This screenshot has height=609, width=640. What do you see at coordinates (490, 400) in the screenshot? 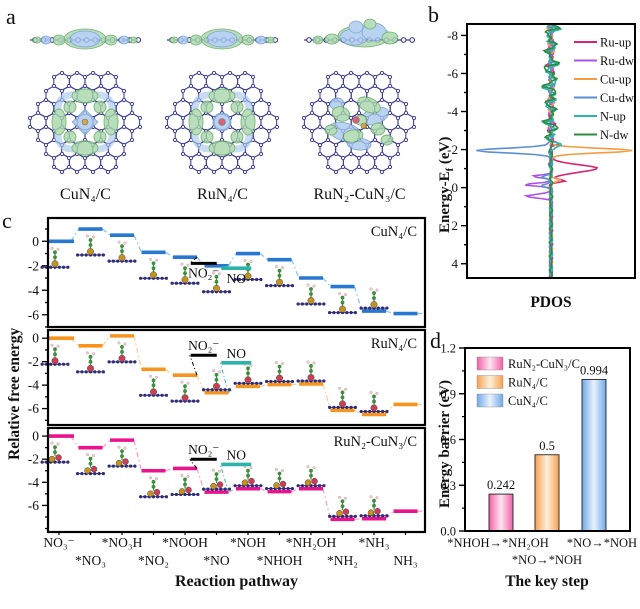
I see `legend-swatch-CuN₄/C` at bounding box center [490, 400].